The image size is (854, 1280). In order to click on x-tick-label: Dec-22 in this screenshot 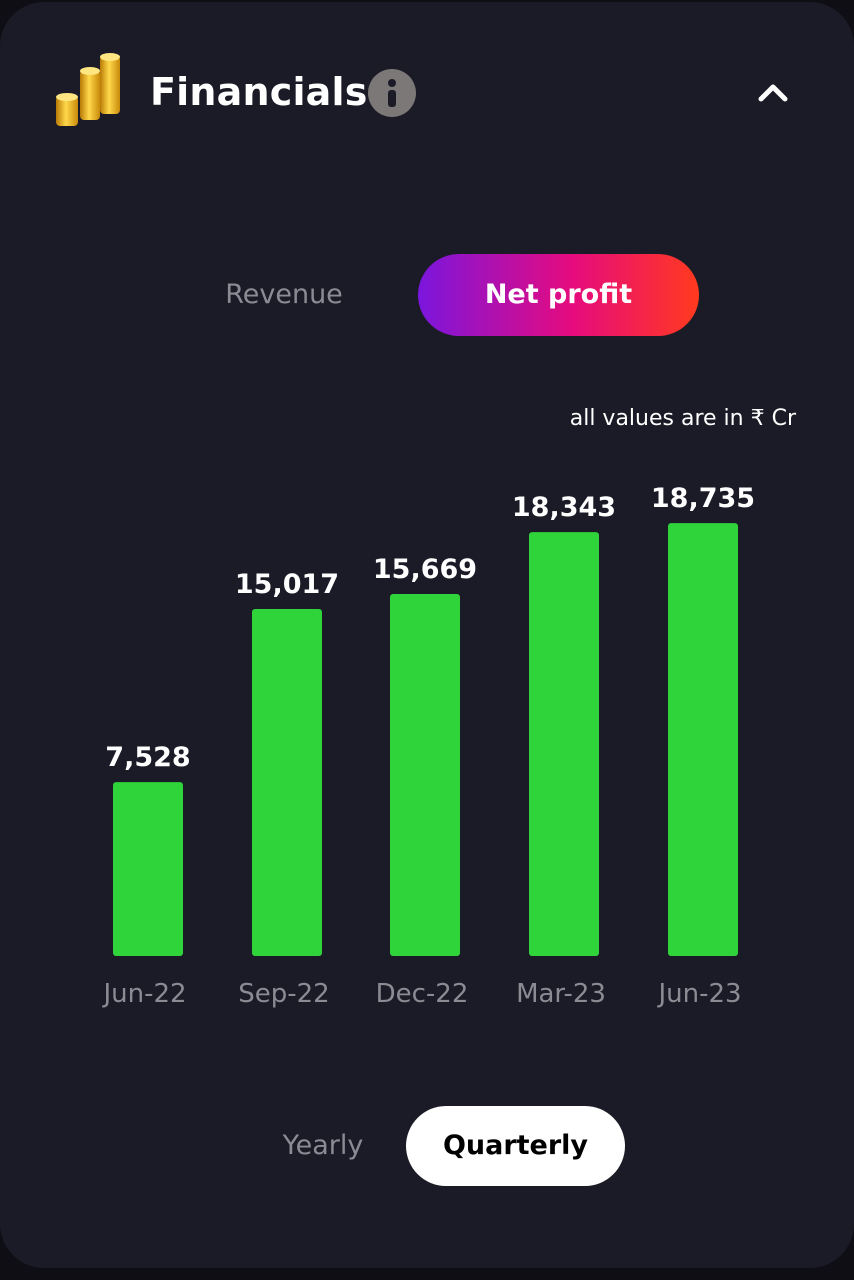, I will do `click(422, 994)`.